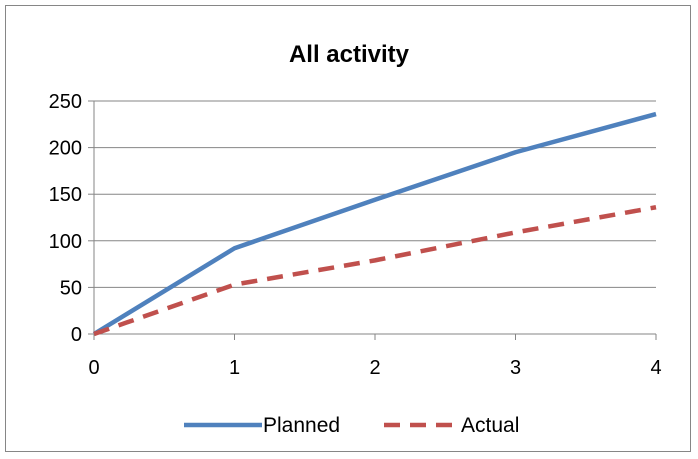 Image resolution: width=698 pixels, height=459 pixels. What do you see at coordinates (65, 102) in the screenshot?
I see `y-tick-label: 250` at bounding box center [65, 102].